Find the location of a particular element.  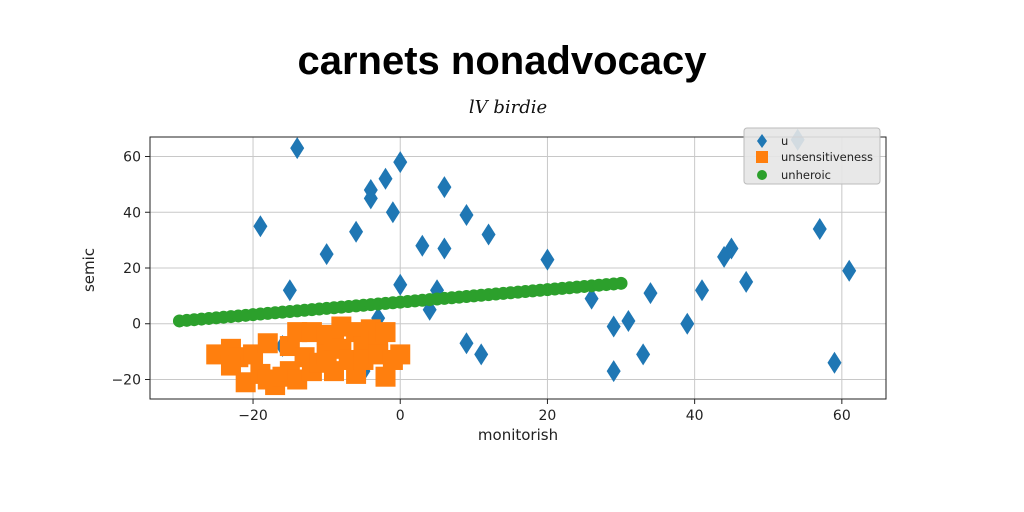

series-unheroic is located at coordinates (400, 302).